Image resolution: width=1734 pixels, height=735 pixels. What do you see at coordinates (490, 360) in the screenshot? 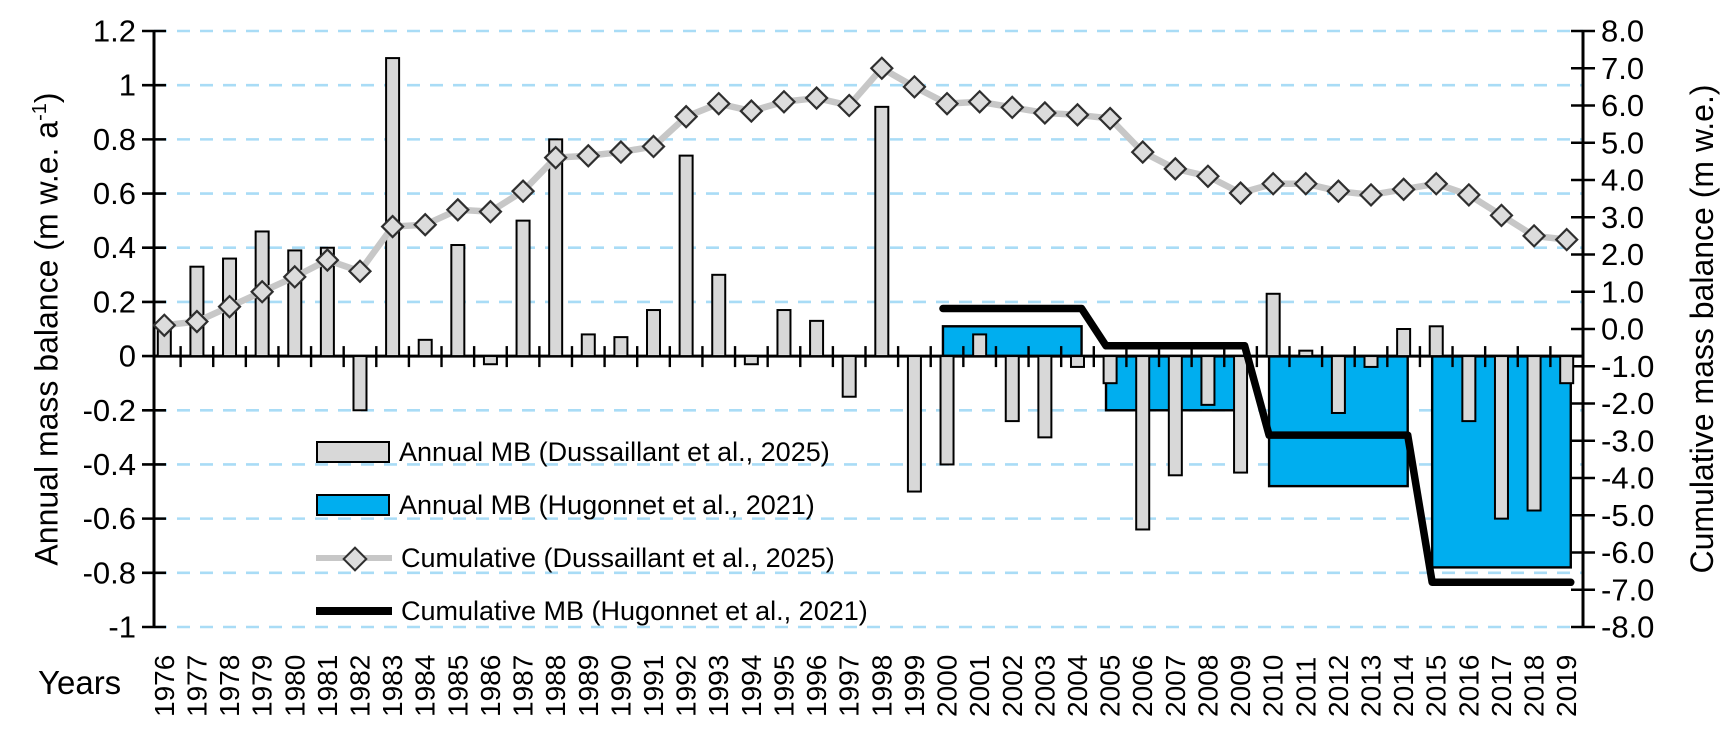
I see `annual-bar-1986` at bounding box center [490, 360].